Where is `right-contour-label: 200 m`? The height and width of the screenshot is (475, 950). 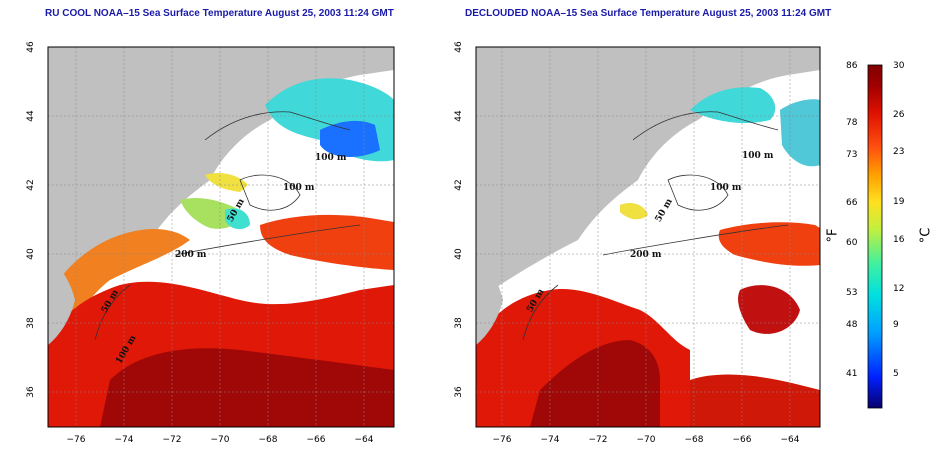
right-contour-label: 200 m is located at coordinates (646, 255).